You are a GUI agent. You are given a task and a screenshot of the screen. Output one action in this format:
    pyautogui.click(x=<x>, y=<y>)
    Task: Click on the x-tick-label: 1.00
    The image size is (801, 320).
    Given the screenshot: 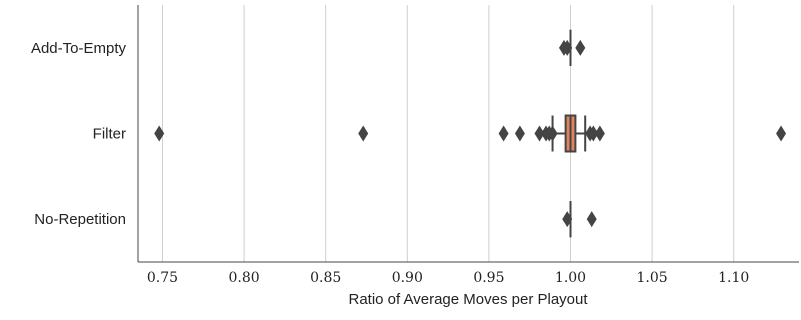 What is the action you would take?
    pyautogui.click(x=570, y=278)
    